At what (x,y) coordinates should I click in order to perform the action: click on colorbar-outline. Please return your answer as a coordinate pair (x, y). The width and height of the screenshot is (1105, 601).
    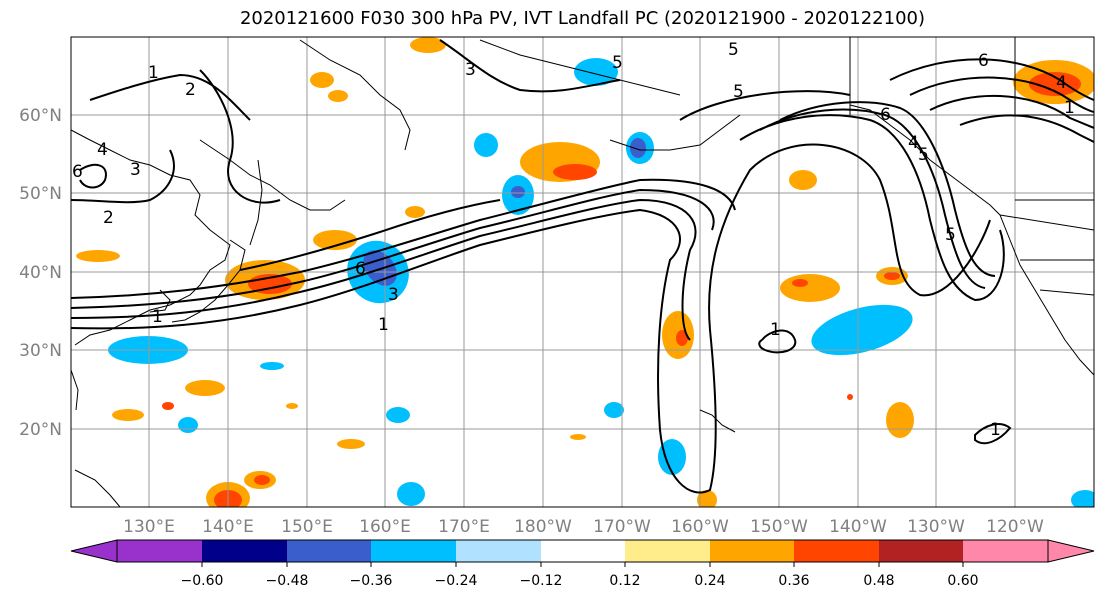
    Looking at the image, I should click on (582, 551).